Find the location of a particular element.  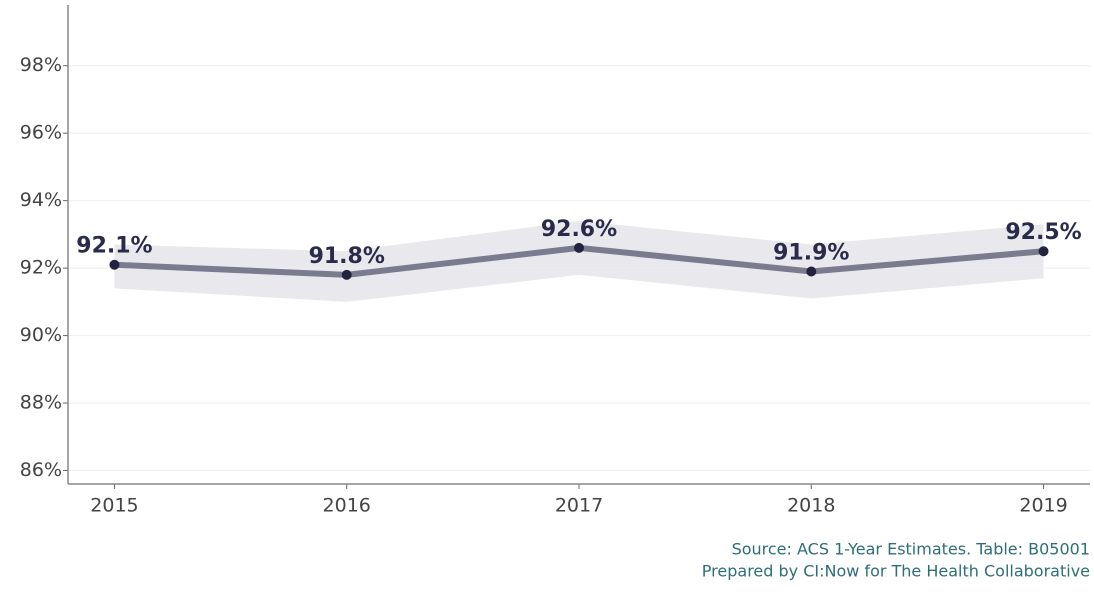

y-tick-label: 98% is located at coordinates (41, 65).